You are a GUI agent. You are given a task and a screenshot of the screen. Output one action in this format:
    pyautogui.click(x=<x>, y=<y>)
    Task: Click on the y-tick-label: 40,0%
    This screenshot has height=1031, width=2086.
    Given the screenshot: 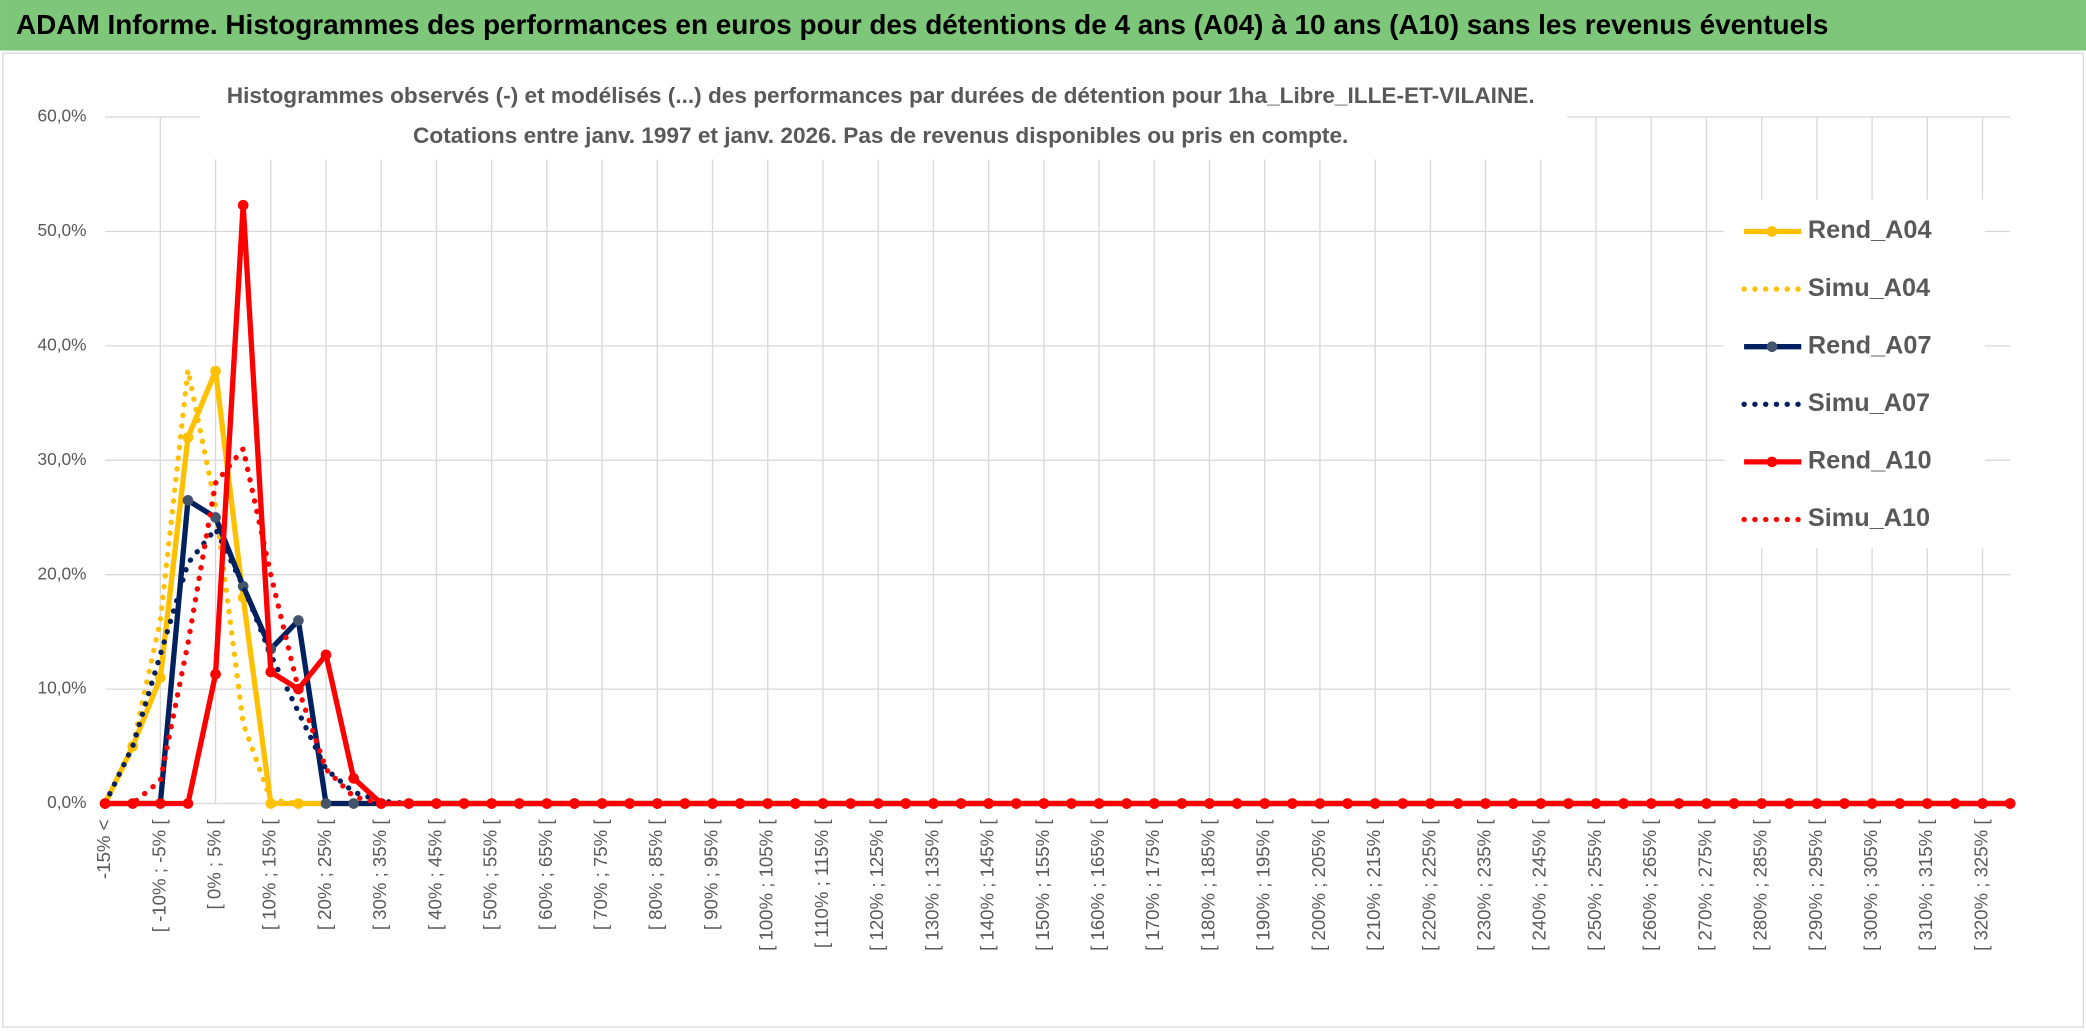 What is the action you would take?
    pyautogui.click(x=61, y=344)
    